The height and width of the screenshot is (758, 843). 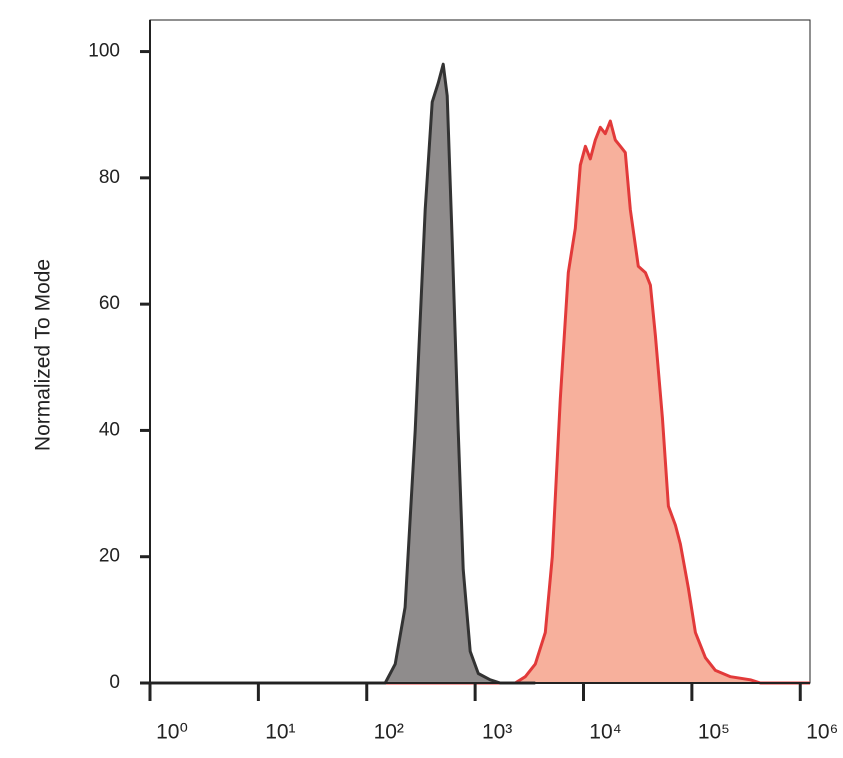 I want to click on x-tick-label: 10¹, so click(x=280, y=732).